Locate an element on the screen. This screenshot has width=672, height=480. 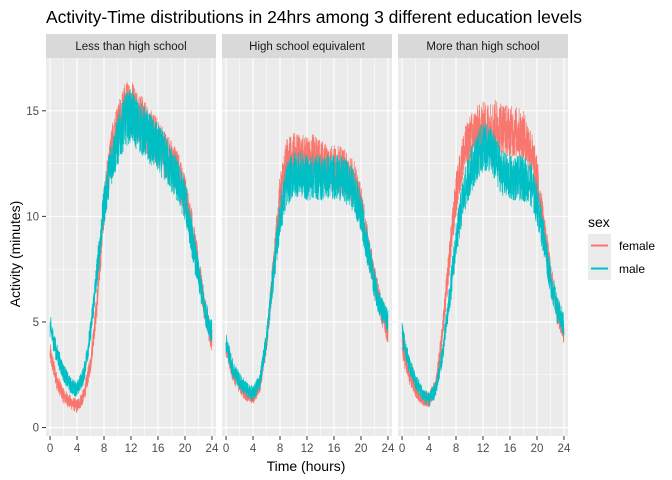
legend-label-female: female is located at coordinates (637, 246).